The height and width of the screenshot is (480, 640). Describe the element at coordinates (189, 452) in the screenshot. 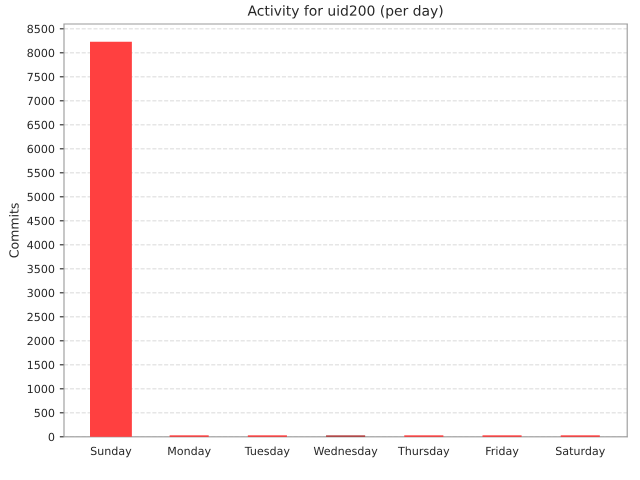

I see `x-tick-label: Monday` at that location.